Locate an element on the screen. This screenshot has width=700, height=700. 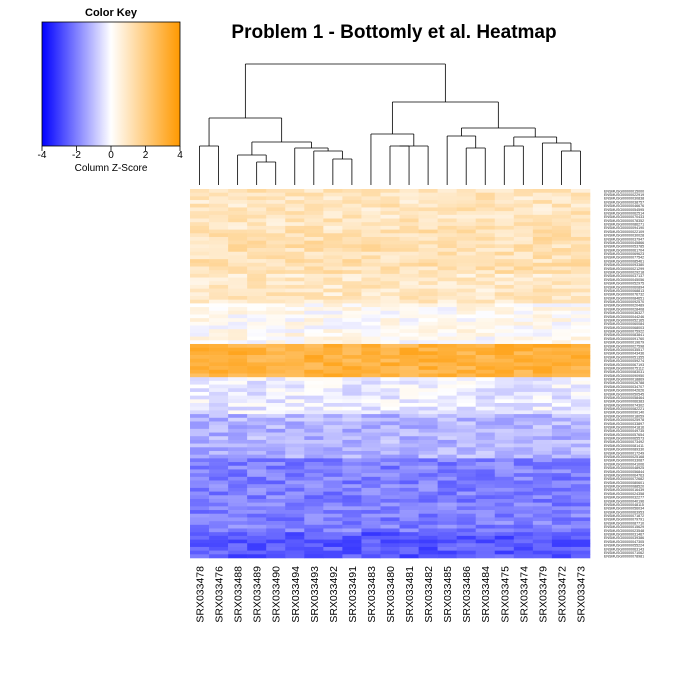
row-label: ENSMUSG00000082221 is located at coordinates (624, 409).